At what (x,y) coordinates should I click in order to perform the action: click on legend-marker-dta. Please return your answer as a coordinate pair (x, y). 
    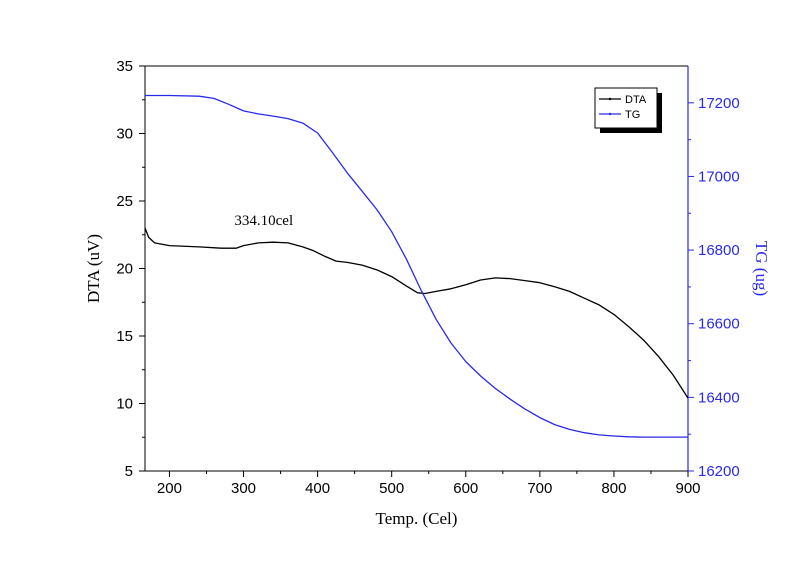
    Looking at the image, I should click on (610, 99).